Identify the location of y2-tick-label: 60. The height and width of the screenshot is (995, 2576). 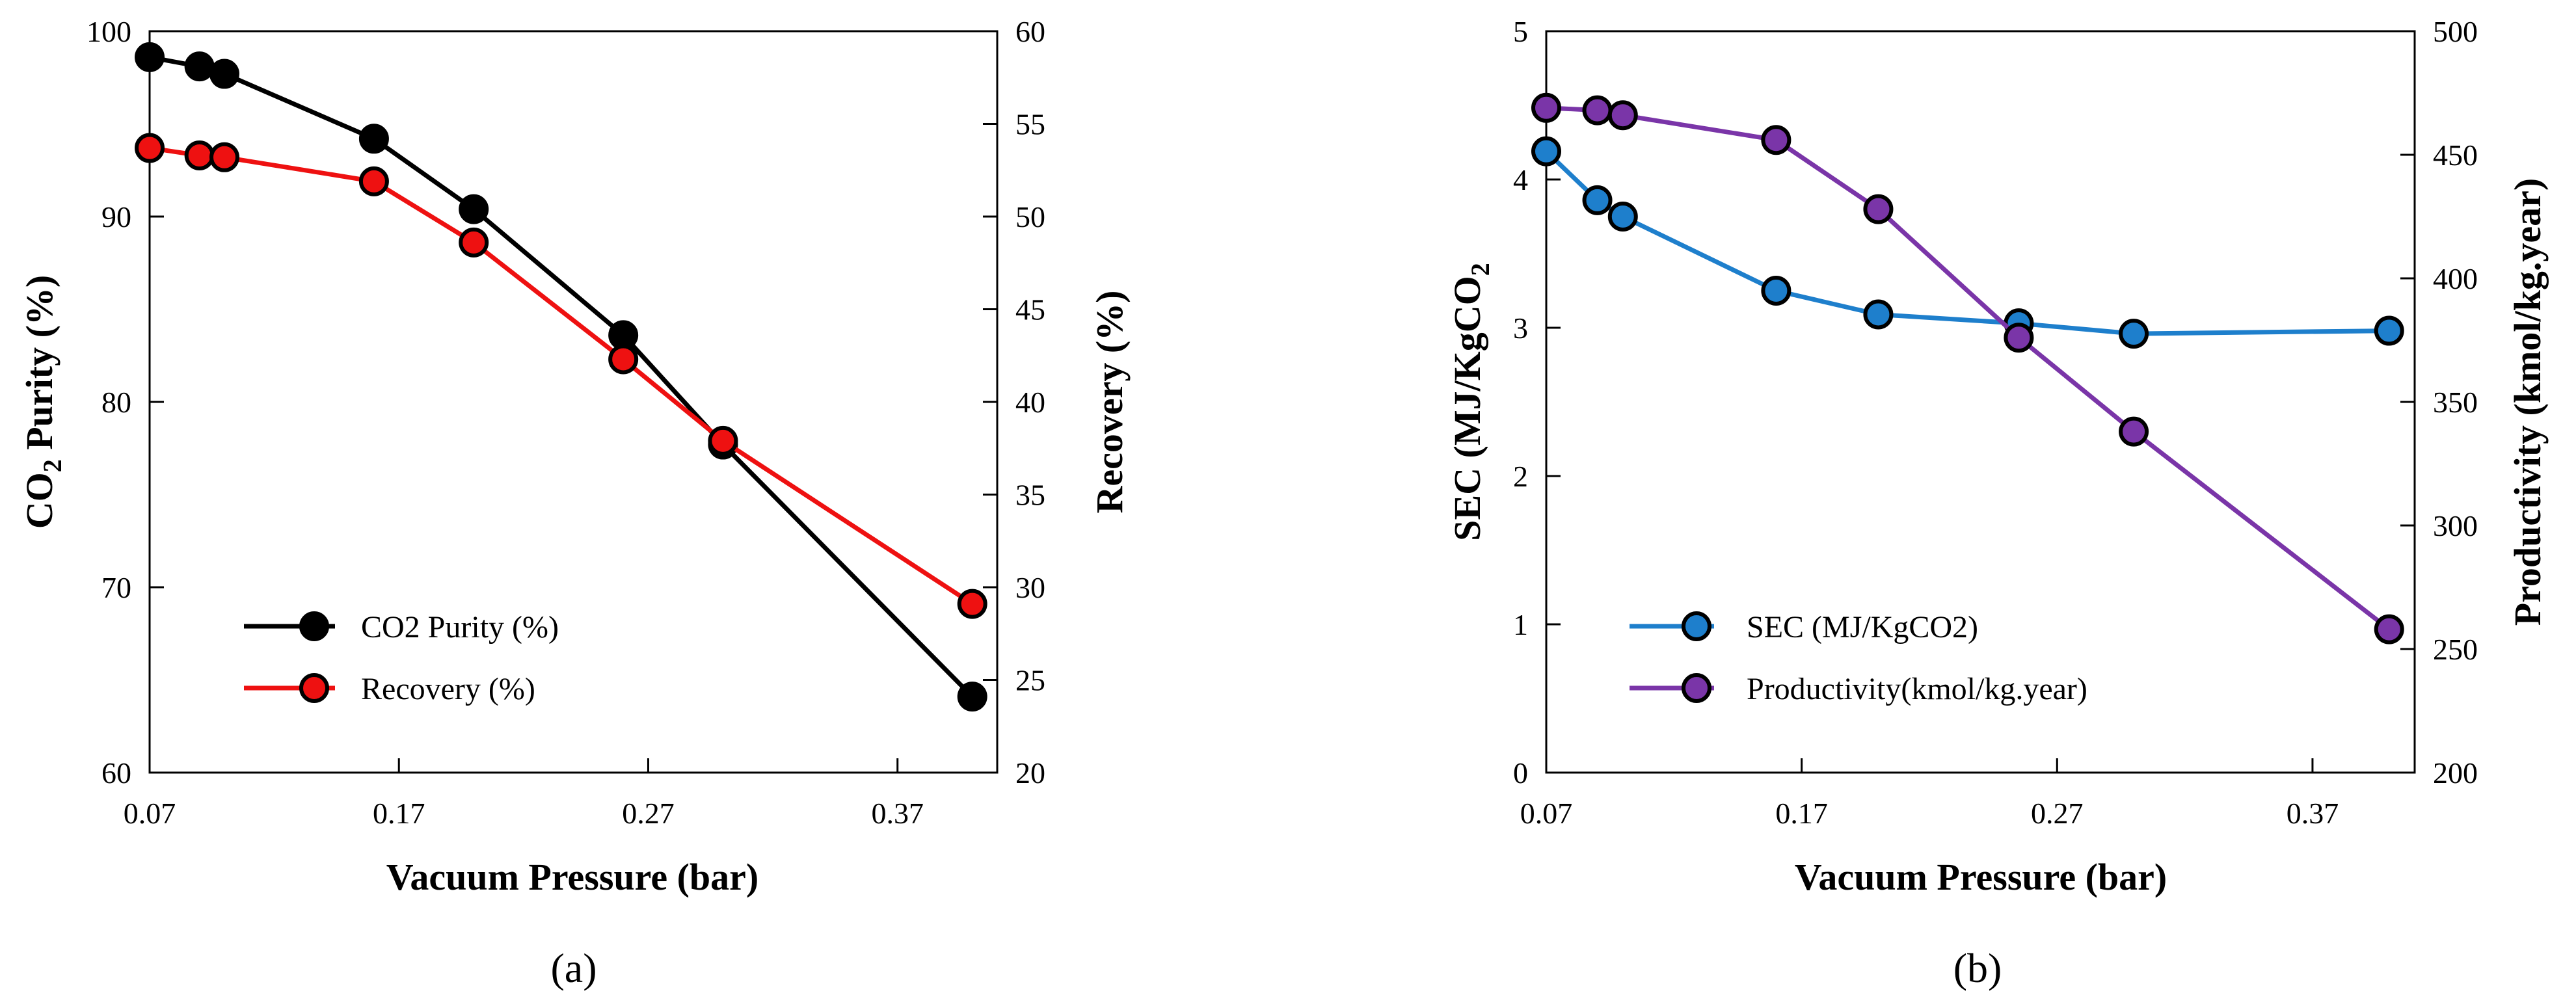
(1030, 32).